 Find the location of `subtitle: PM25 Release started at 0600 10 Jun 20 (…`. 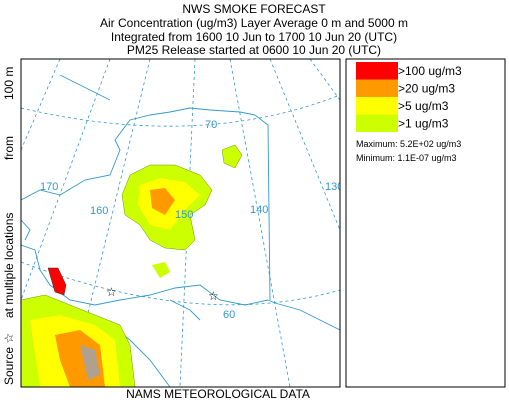

subtitle: PM25 Release started at 0600 10 Jun 20 (… is located at coordinates (254, 50).